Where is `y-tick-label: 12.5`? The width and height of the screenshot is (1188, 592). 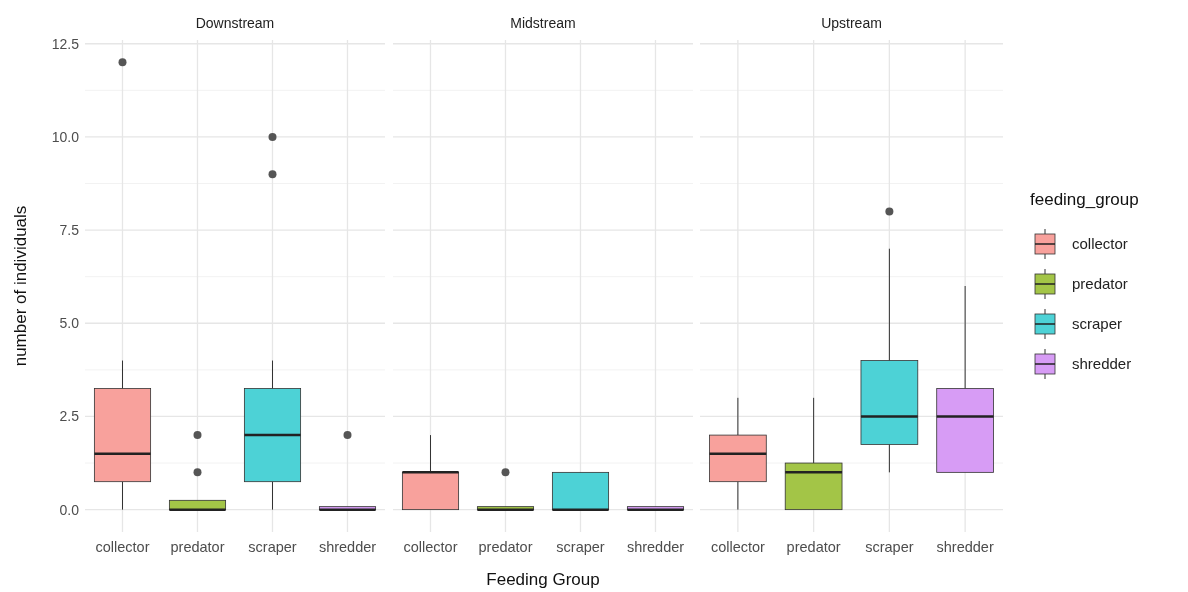 y-tick-label: 12.5 is located at coordinates (65, 43).